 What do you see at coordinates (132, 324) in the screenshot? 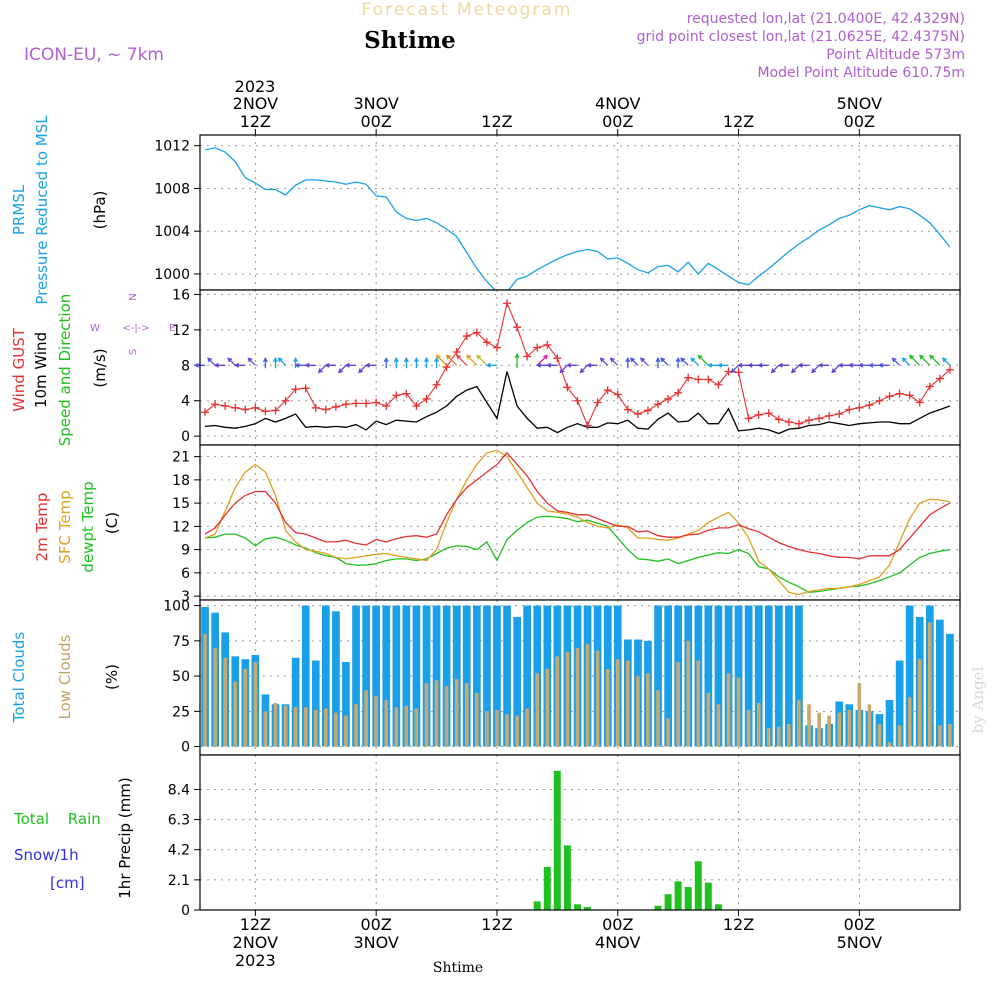
I see `compass-rose: W <-|-> E N S` at bounding box center [132, 324].